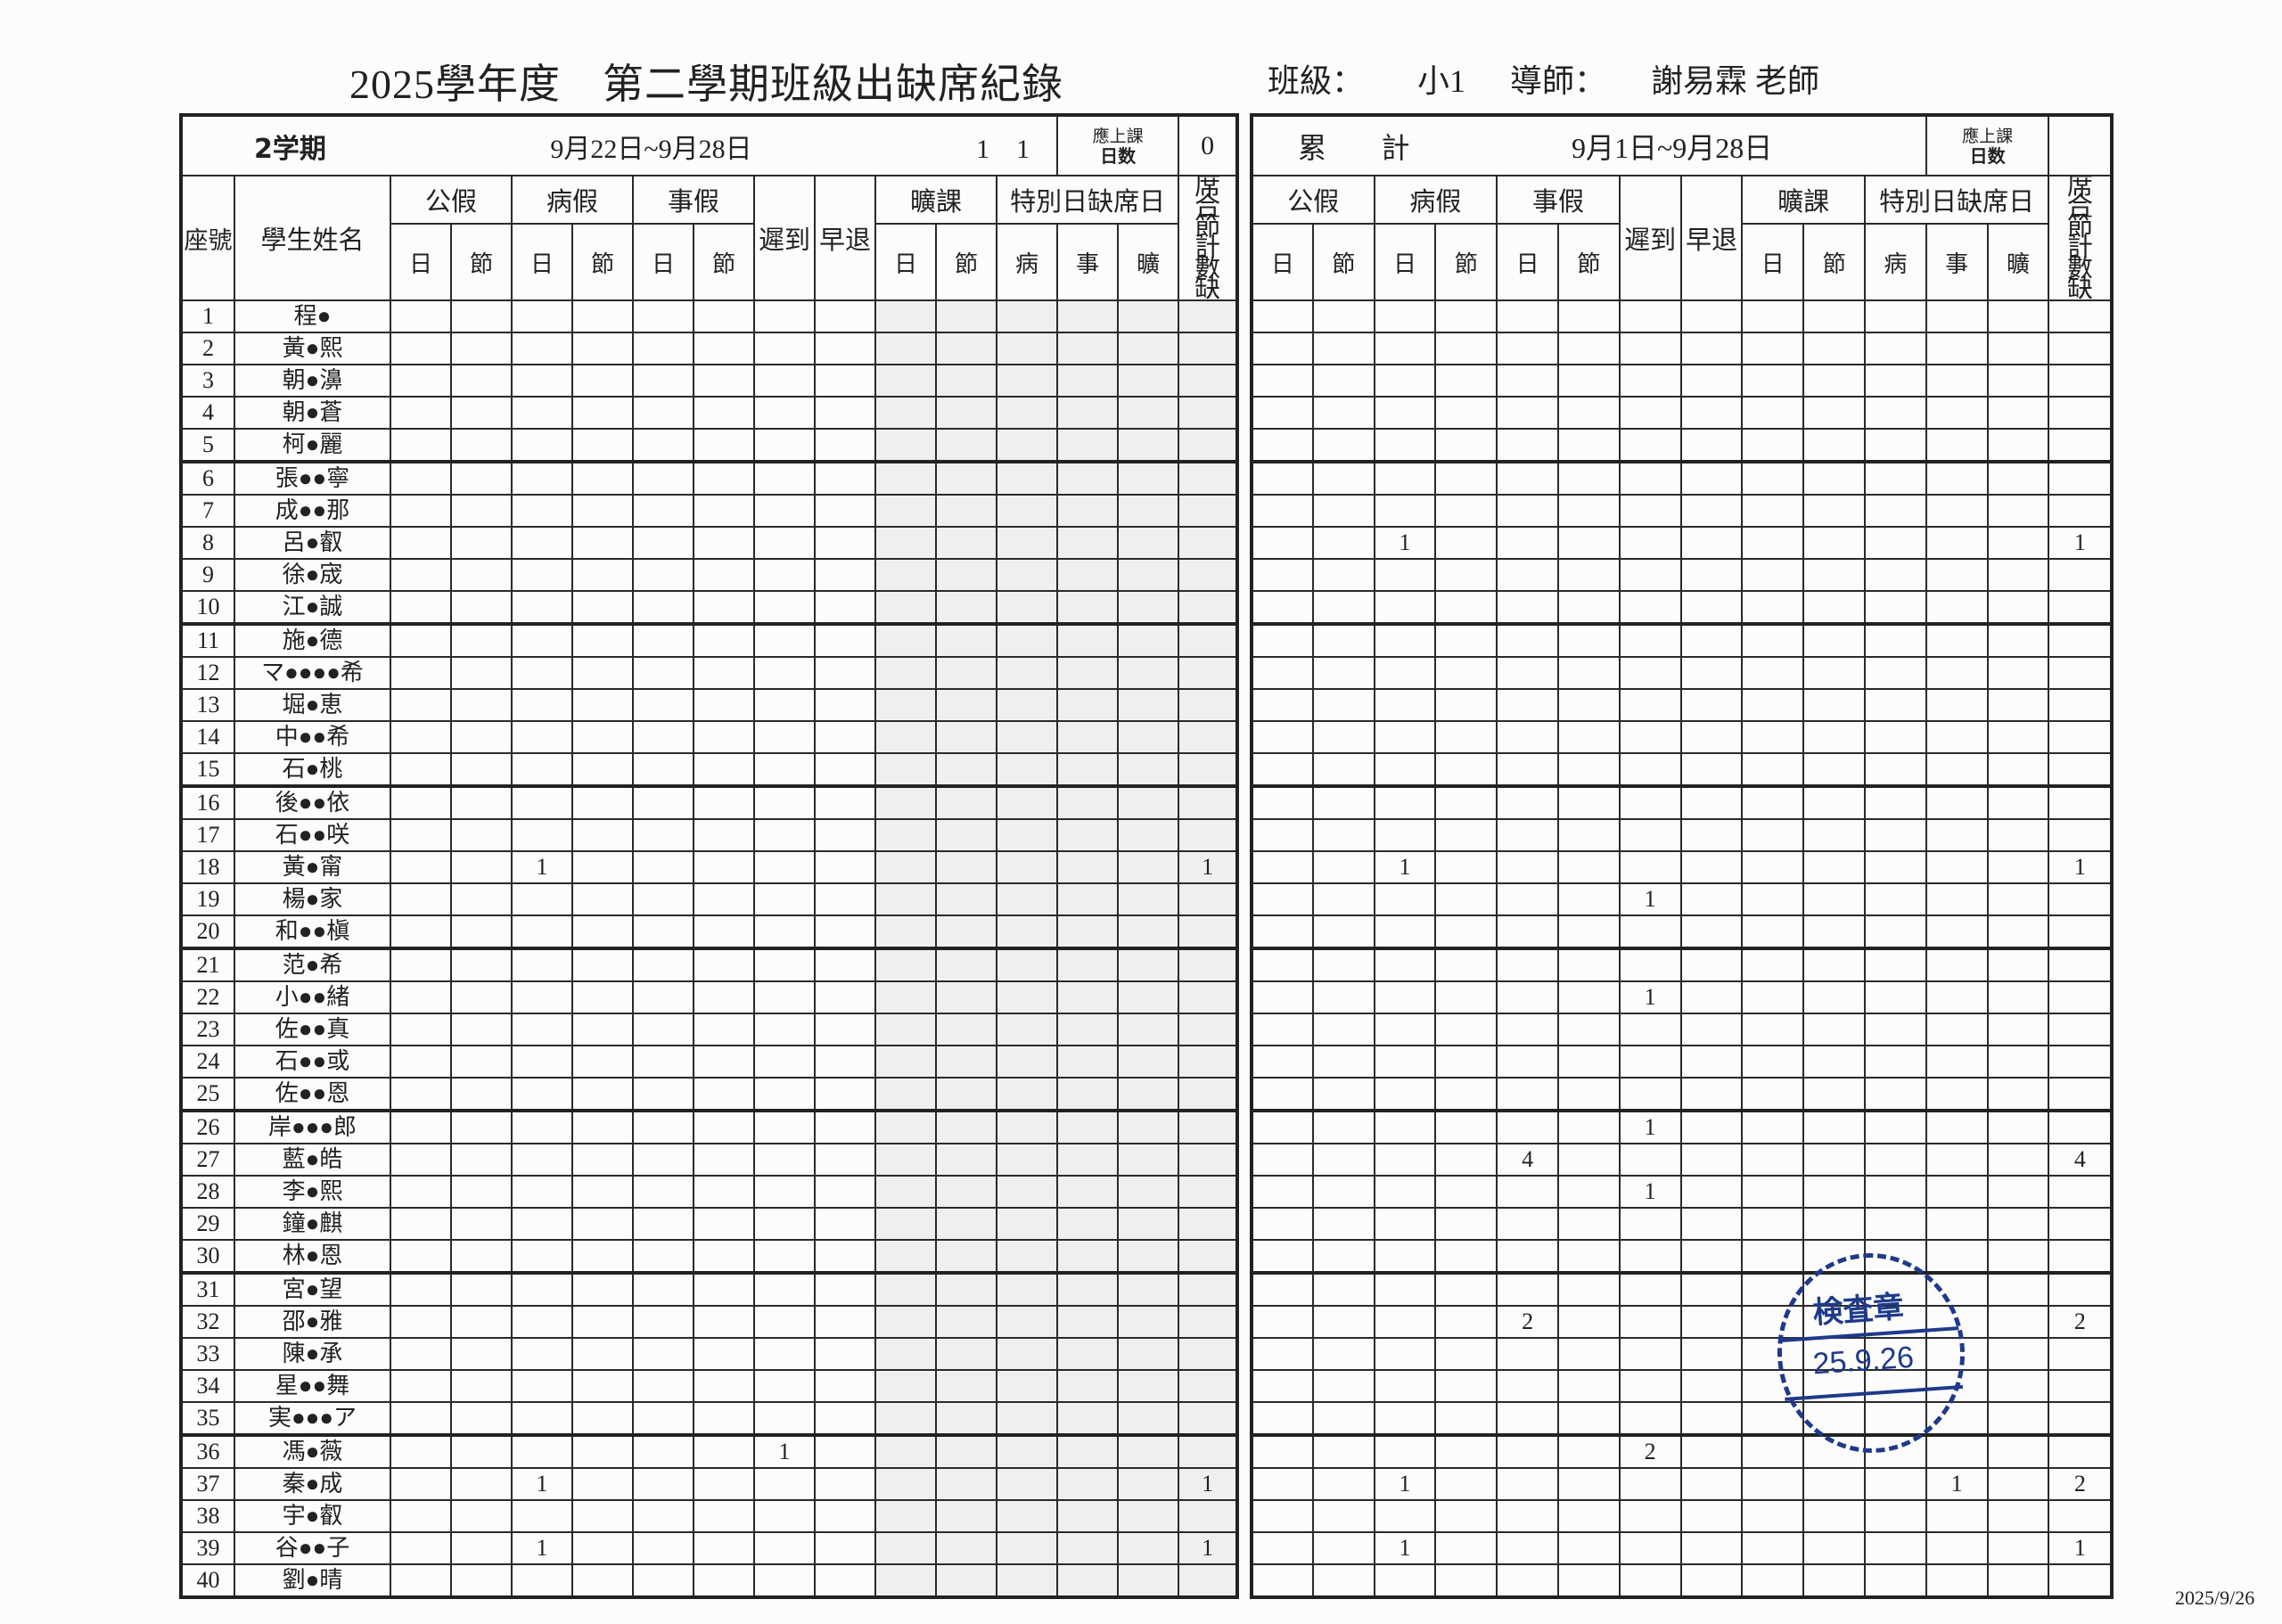 The image size is (2282, 1624). I want to click on student-row: 21 范●希, so click(709, 964).